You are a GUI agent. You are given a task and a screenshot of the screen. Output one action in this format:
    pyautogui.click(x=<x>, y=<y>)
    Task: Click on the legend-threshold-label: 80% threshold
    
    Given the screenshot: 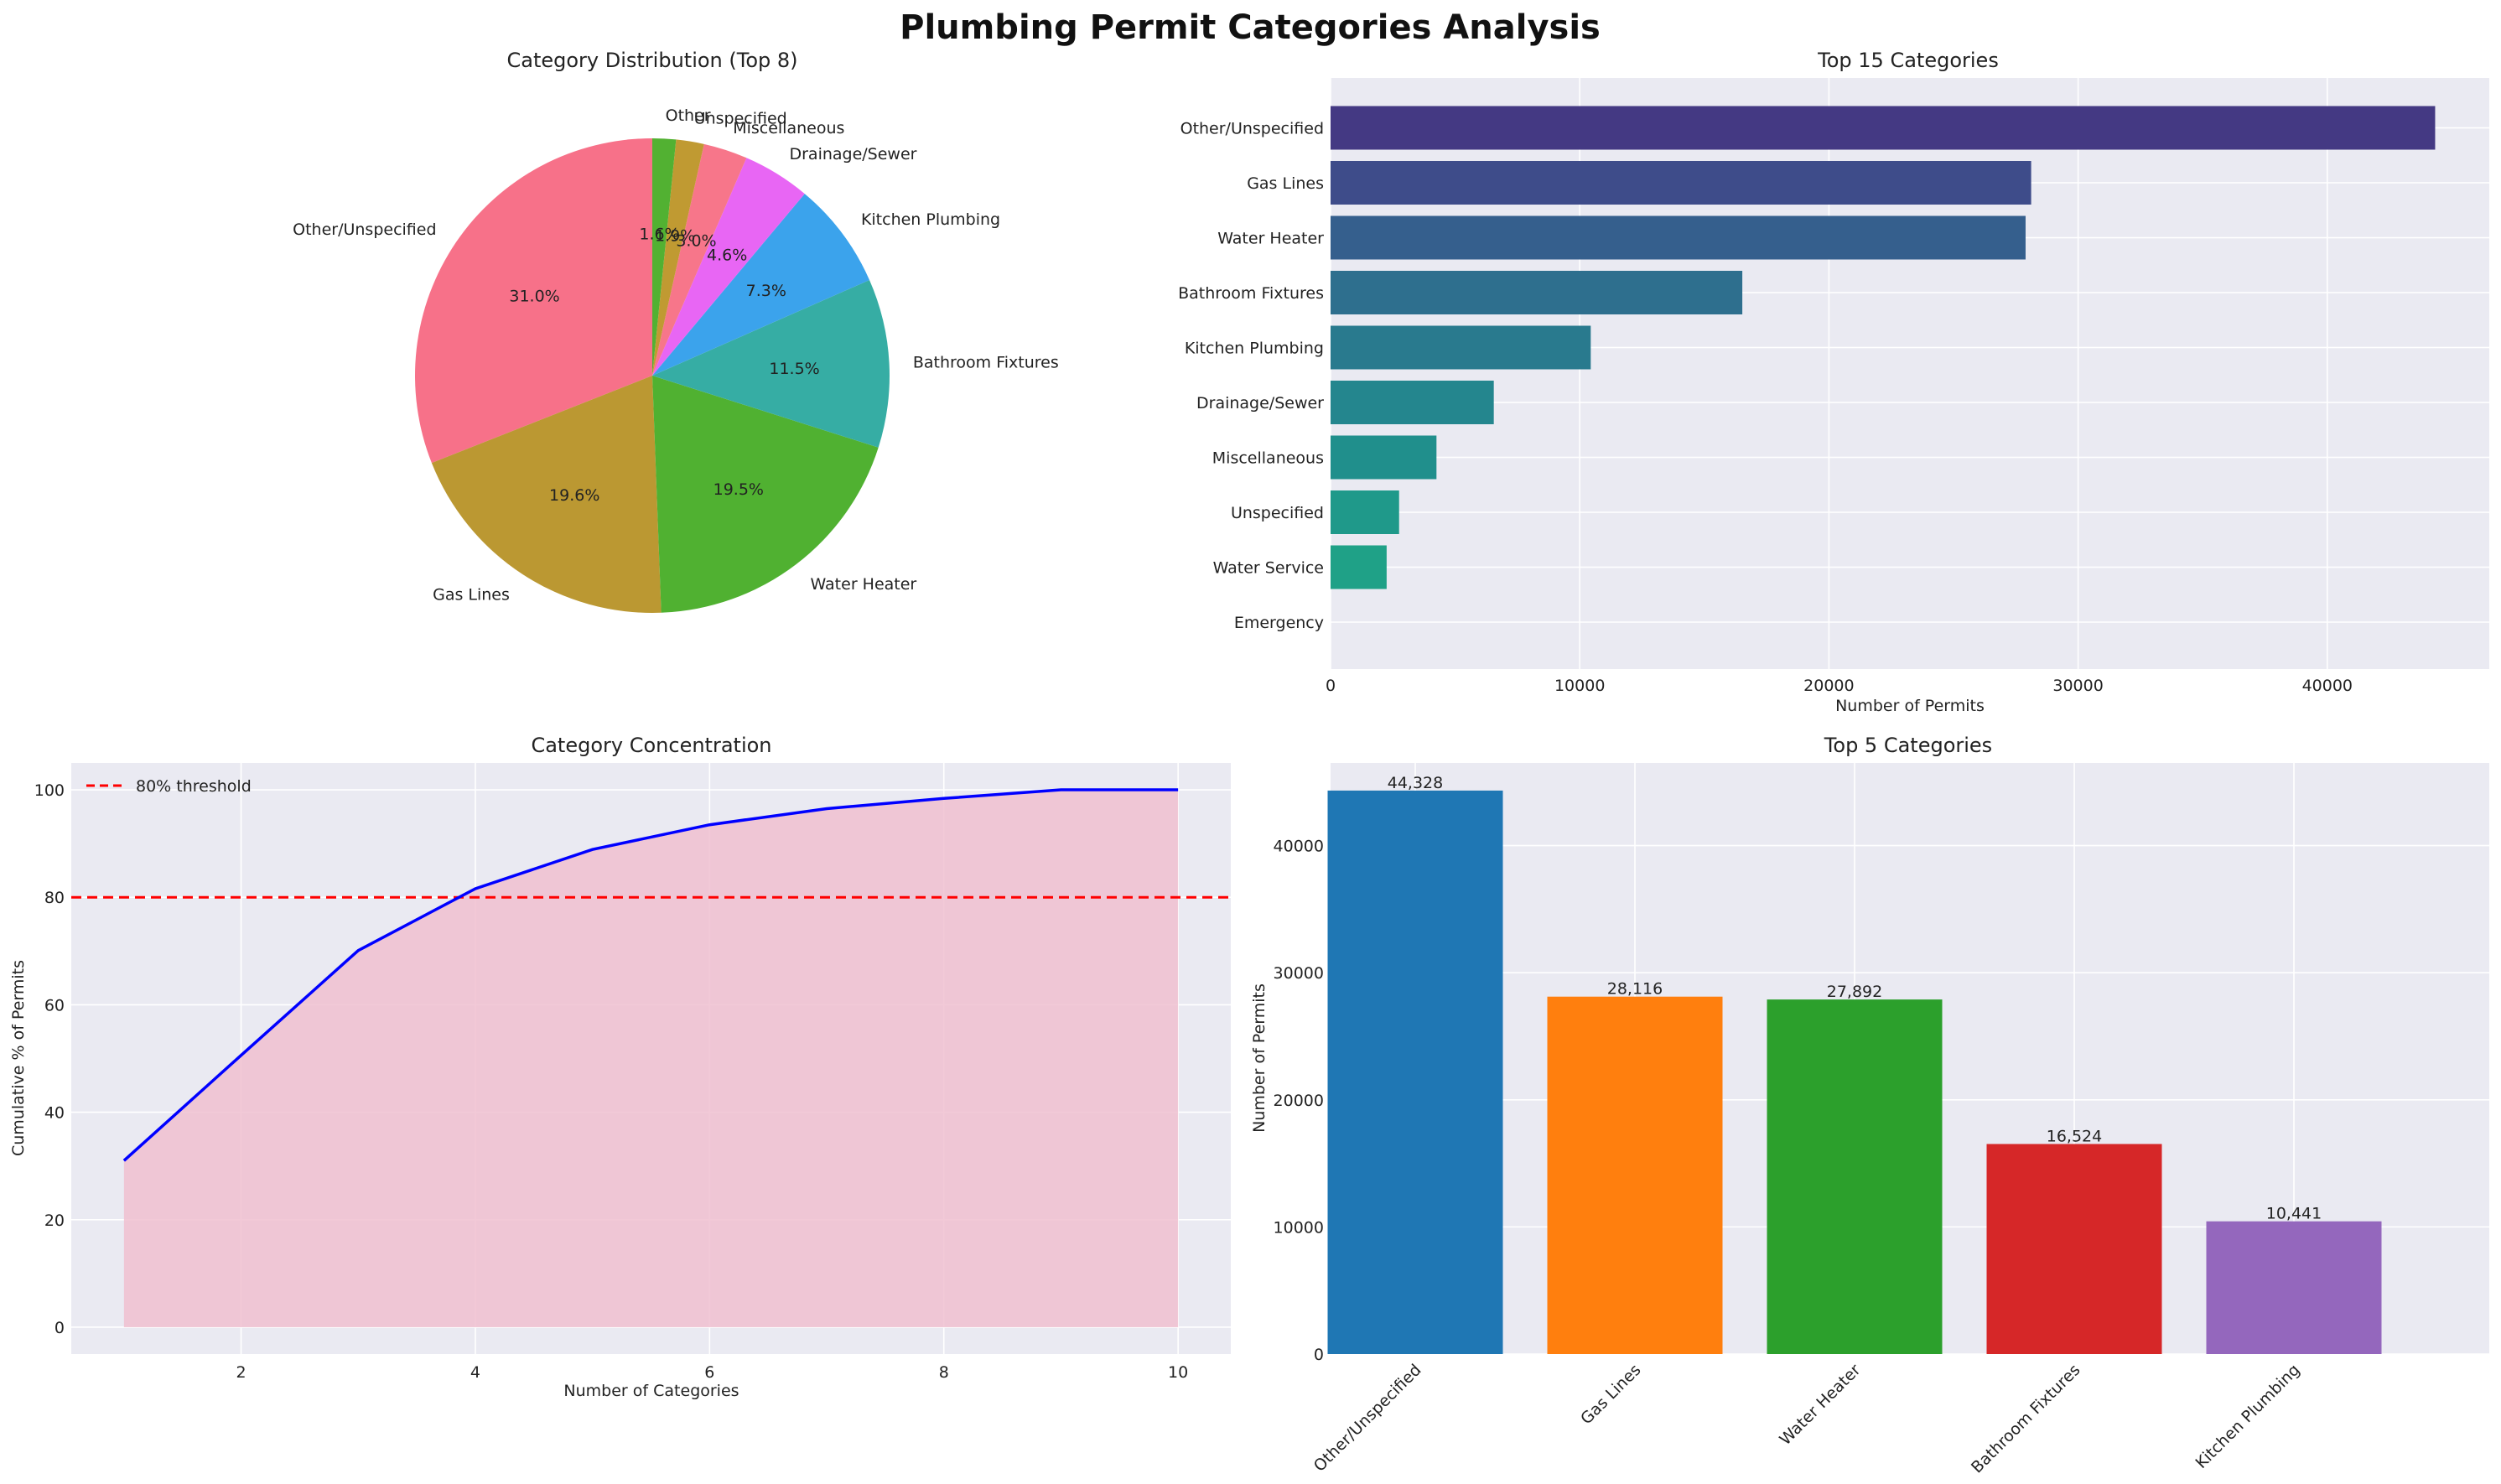 What is the action you would take?
    pyautogui.click(x=194, y=786)
    